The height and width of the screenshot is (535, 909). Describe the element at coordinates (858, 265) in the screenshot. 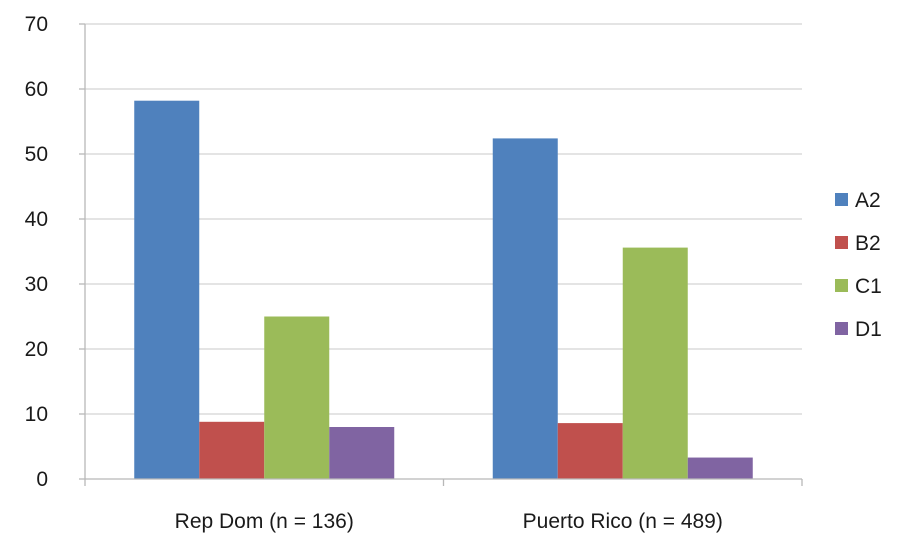

I see `legend: A2 B2 C1 D1` at that location.